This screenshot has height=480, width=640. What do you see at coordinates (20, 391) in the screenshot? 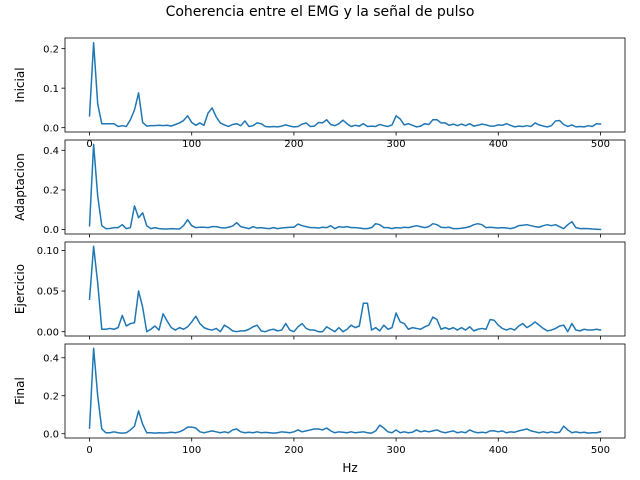
I see `y-axis-label-3: Final` at bounding box center [20, 391].